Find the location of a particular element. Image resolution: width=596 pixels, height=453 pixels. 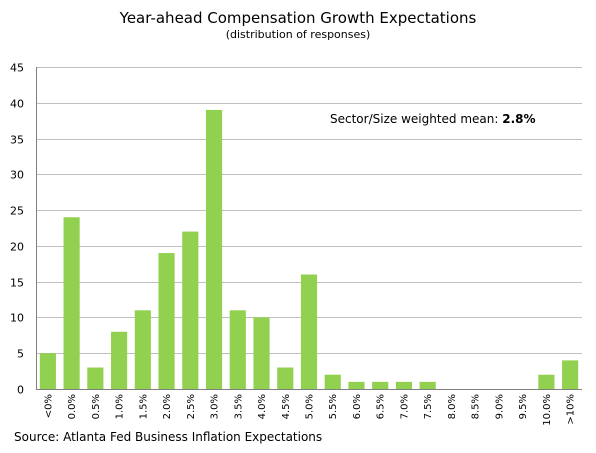

y-tick-label: 5 is located at coordinates (20, 354).